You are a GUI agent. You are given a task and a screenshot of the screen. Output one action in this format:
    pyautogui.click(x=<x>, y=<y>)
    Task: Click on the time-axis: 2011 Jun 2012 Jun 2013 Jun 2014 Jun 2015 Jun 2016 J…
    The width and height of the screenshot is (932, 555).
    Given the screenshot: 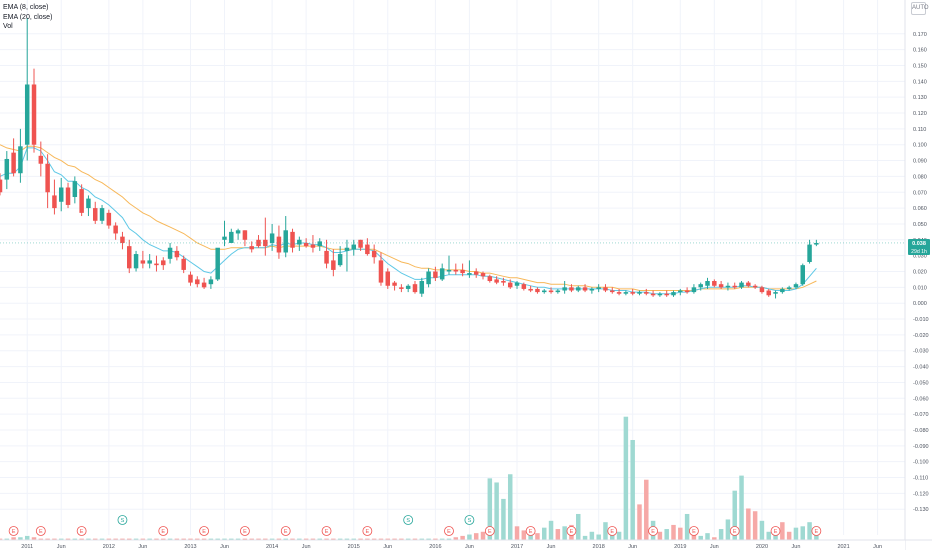 What is the action you would take?
    pyautogui.click(x=466, y=544)
    